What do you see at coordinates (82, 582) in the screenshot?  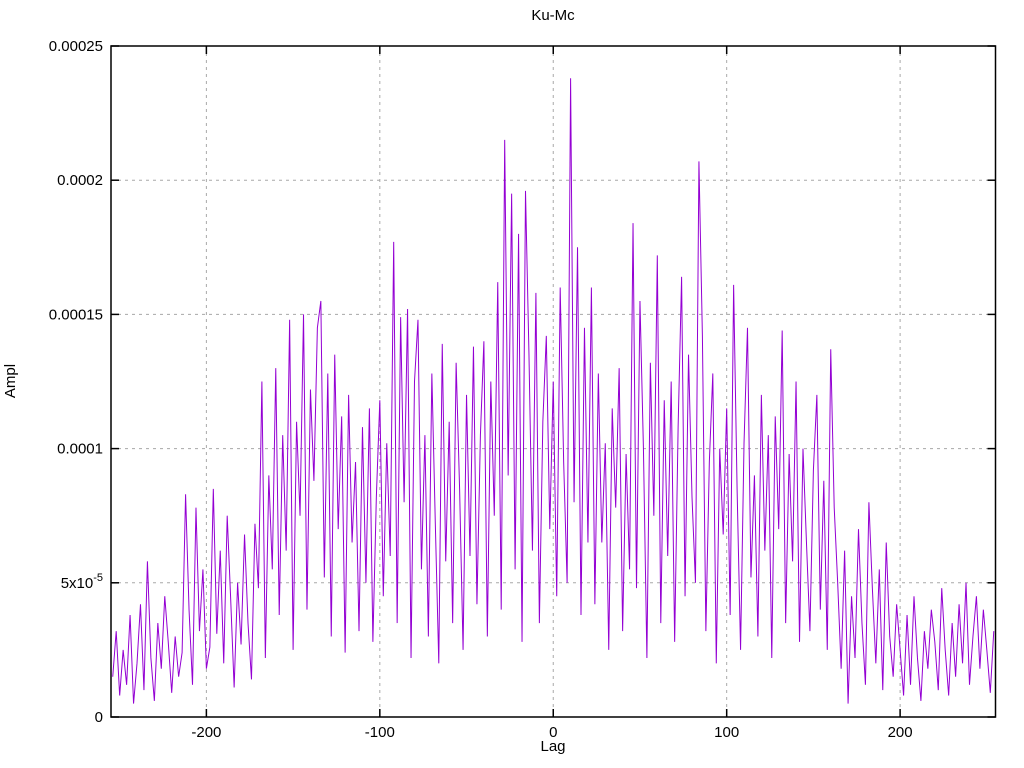 I see `y-tick-label: 5x10⁻⁵` at bounding box center [82, 582].